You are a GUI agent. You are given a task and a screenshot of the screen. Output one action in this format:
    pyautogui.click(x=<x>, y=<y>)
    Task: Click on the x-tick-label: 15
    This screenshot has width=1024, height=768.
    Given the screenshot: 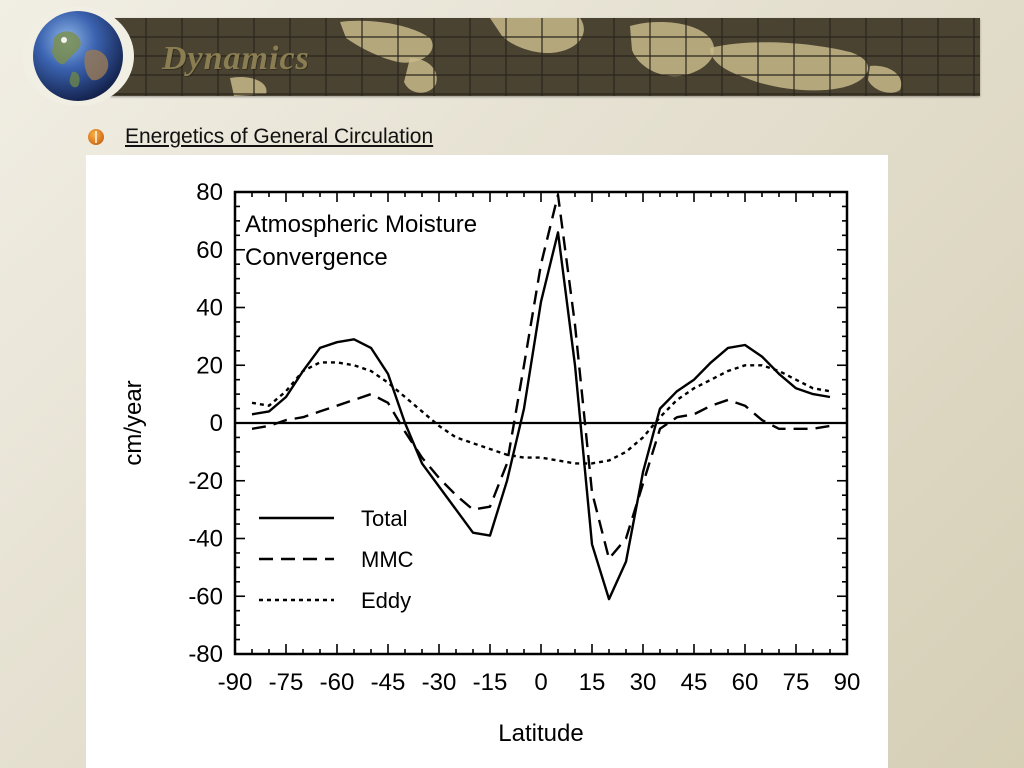 What is the action you would take?
    pyautogui.click(x=592, y=682)
    